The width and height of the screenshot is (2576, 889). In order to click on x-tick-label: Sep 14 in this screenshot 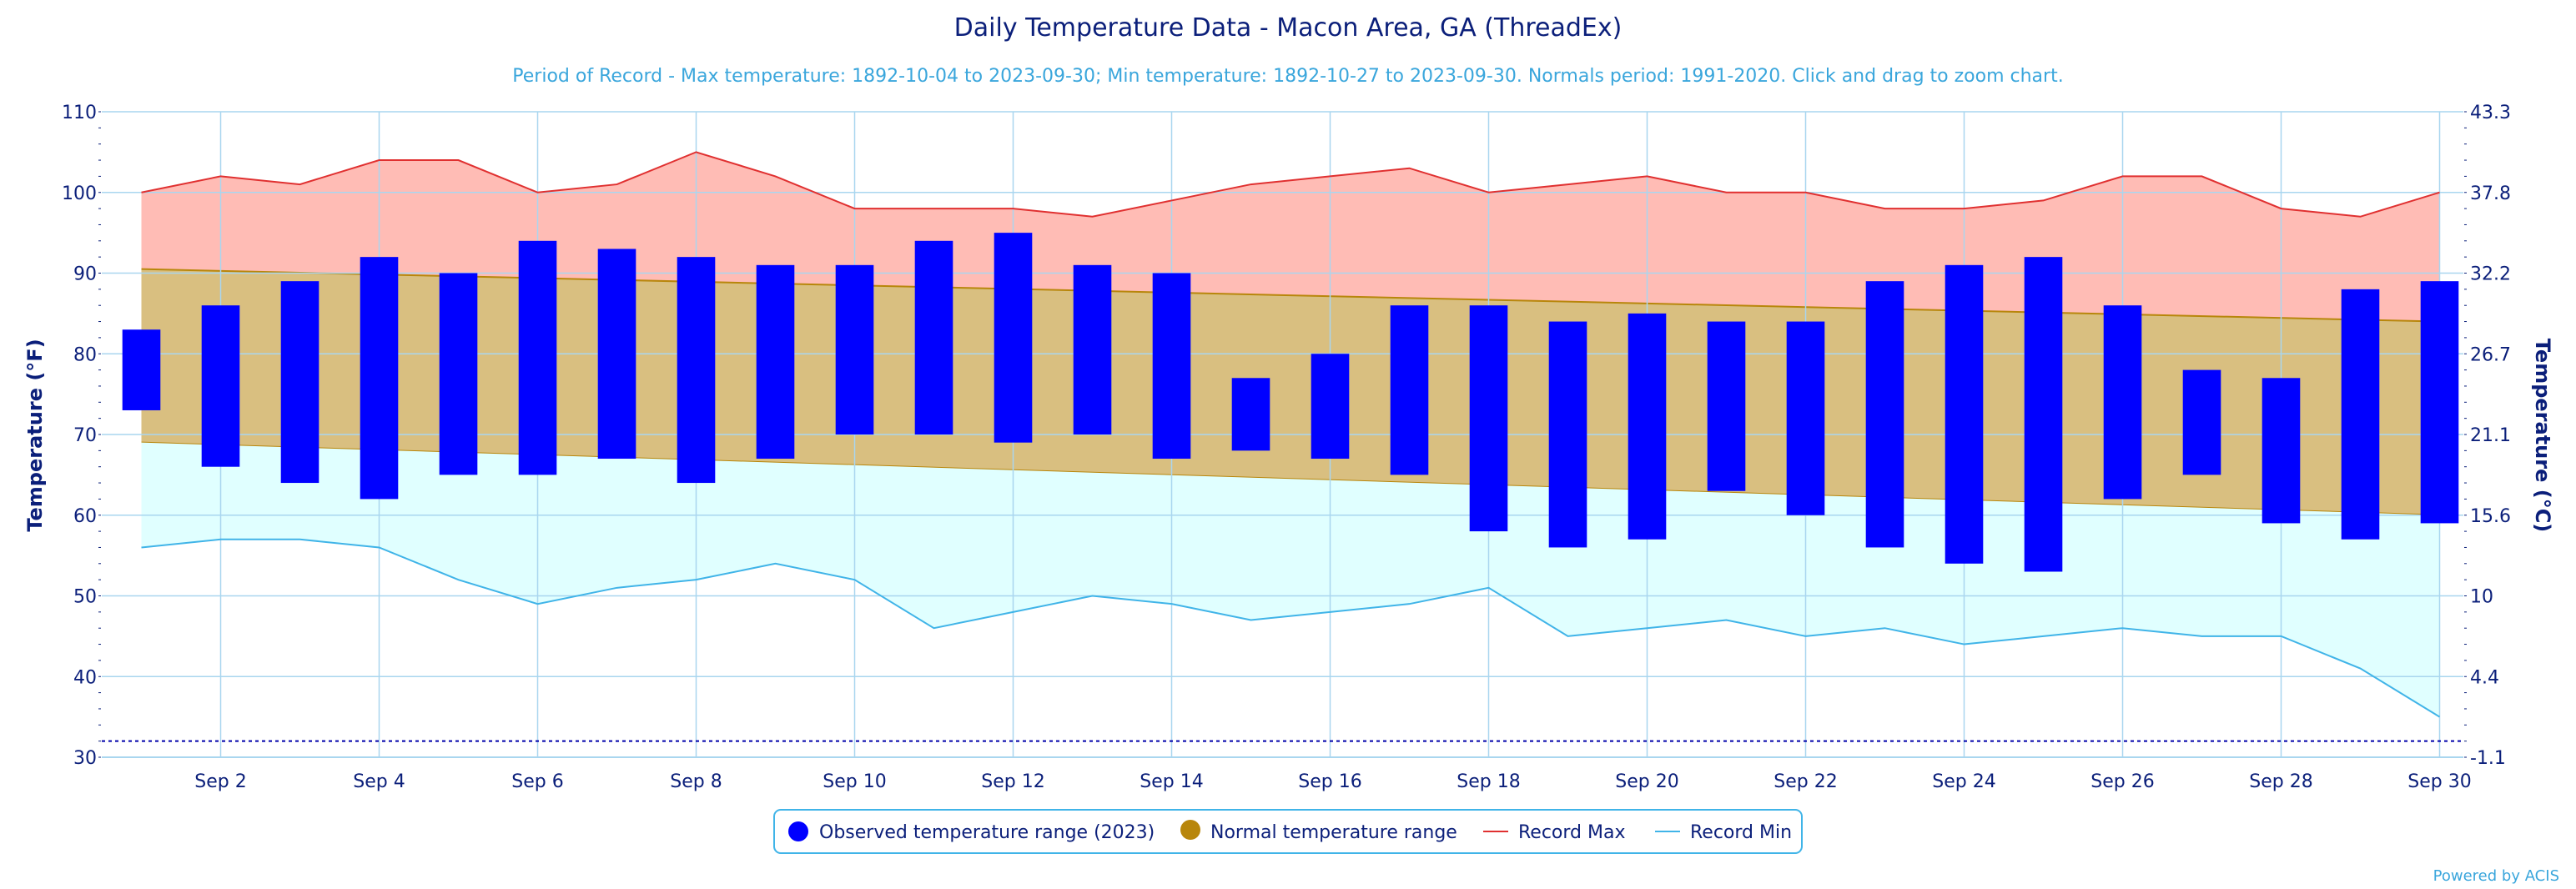, I will do `click(1171, 781)`.